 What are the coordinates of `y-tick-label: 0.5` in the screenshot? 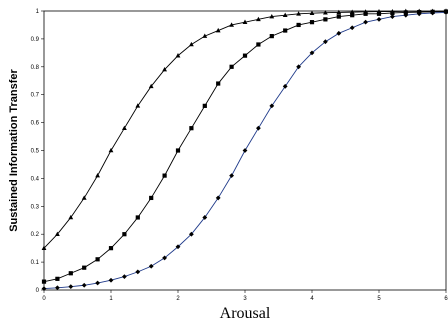 It's located at (35, 152).